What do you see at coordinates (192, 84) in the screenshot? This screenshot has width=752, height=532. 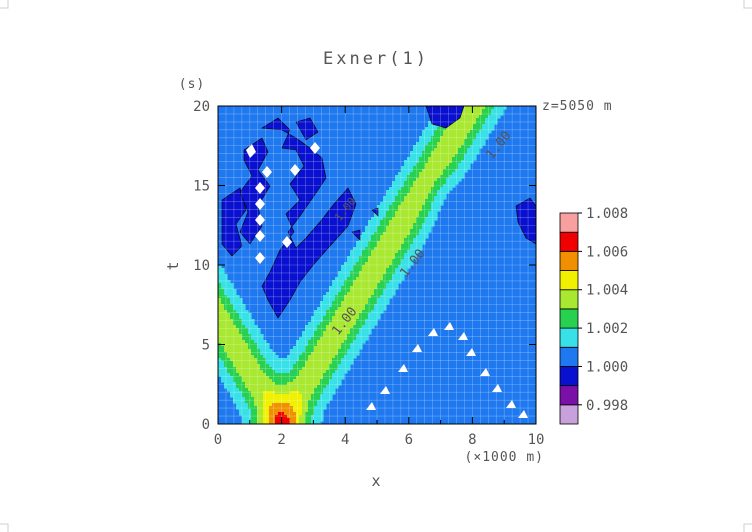 I see `y-axis-unit: (s)` at bounding box center [192, 84].